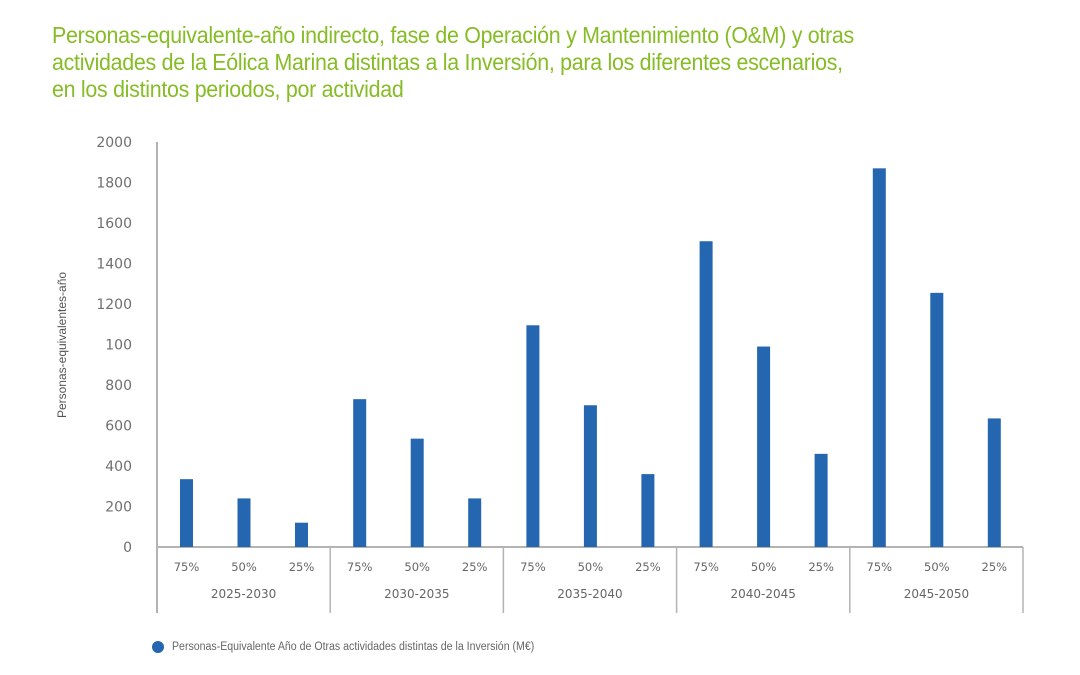 The image size is (1080, 675). I want to click on y-tick-label: 100, so click(118, 346).